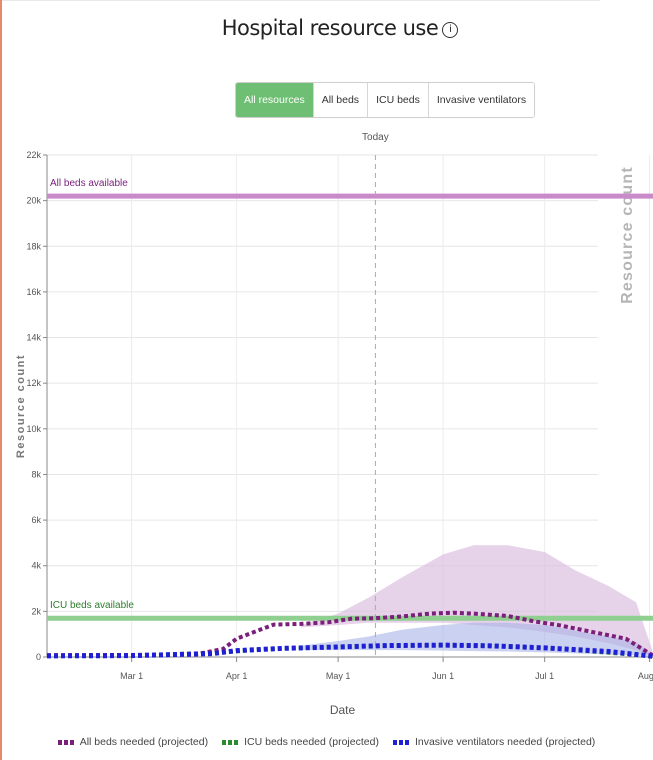  What do you see at coordinates (144, 742) in the screenshot?
I see `legend-label-all-beds: All beds needed (projected)` at bounding box center [144, 742].